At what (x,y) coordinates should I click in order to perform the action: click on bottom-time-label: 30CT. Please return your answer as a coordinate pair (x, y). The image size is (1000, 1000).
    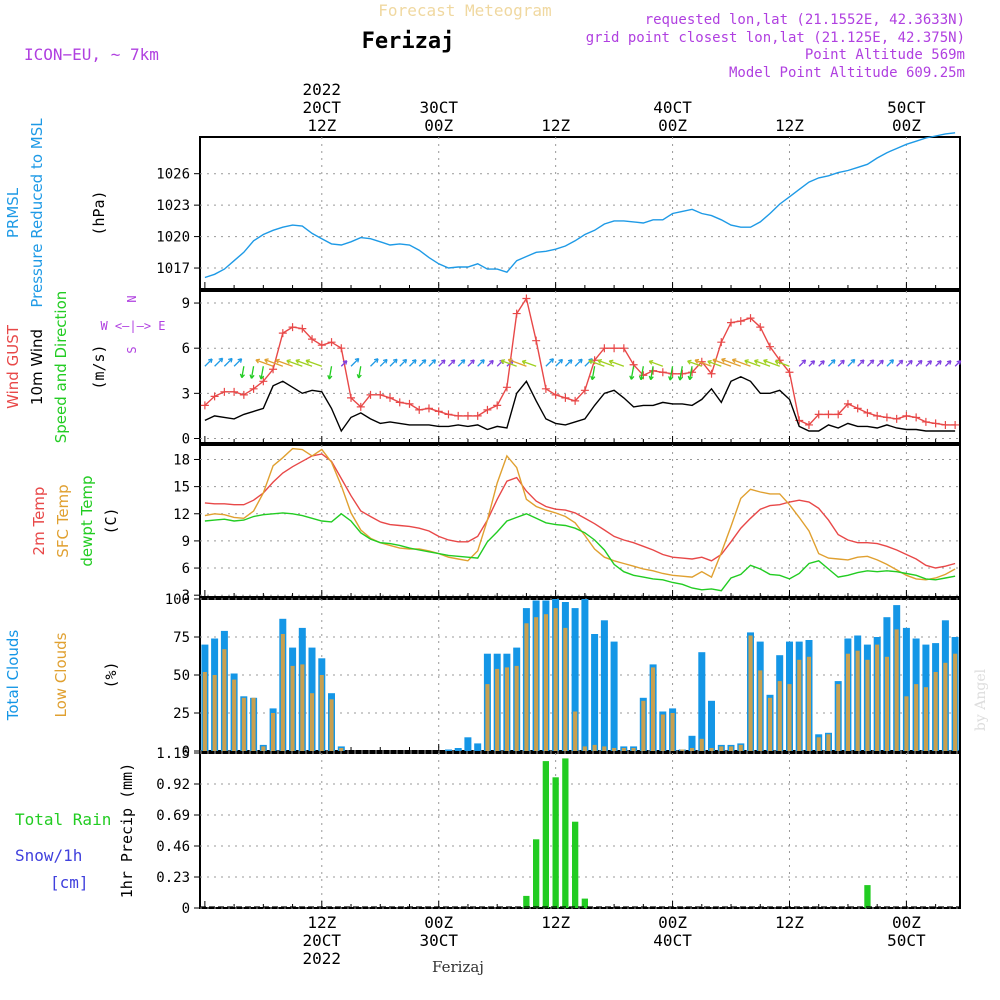
    Looking at the image, I should click on (438, 940).